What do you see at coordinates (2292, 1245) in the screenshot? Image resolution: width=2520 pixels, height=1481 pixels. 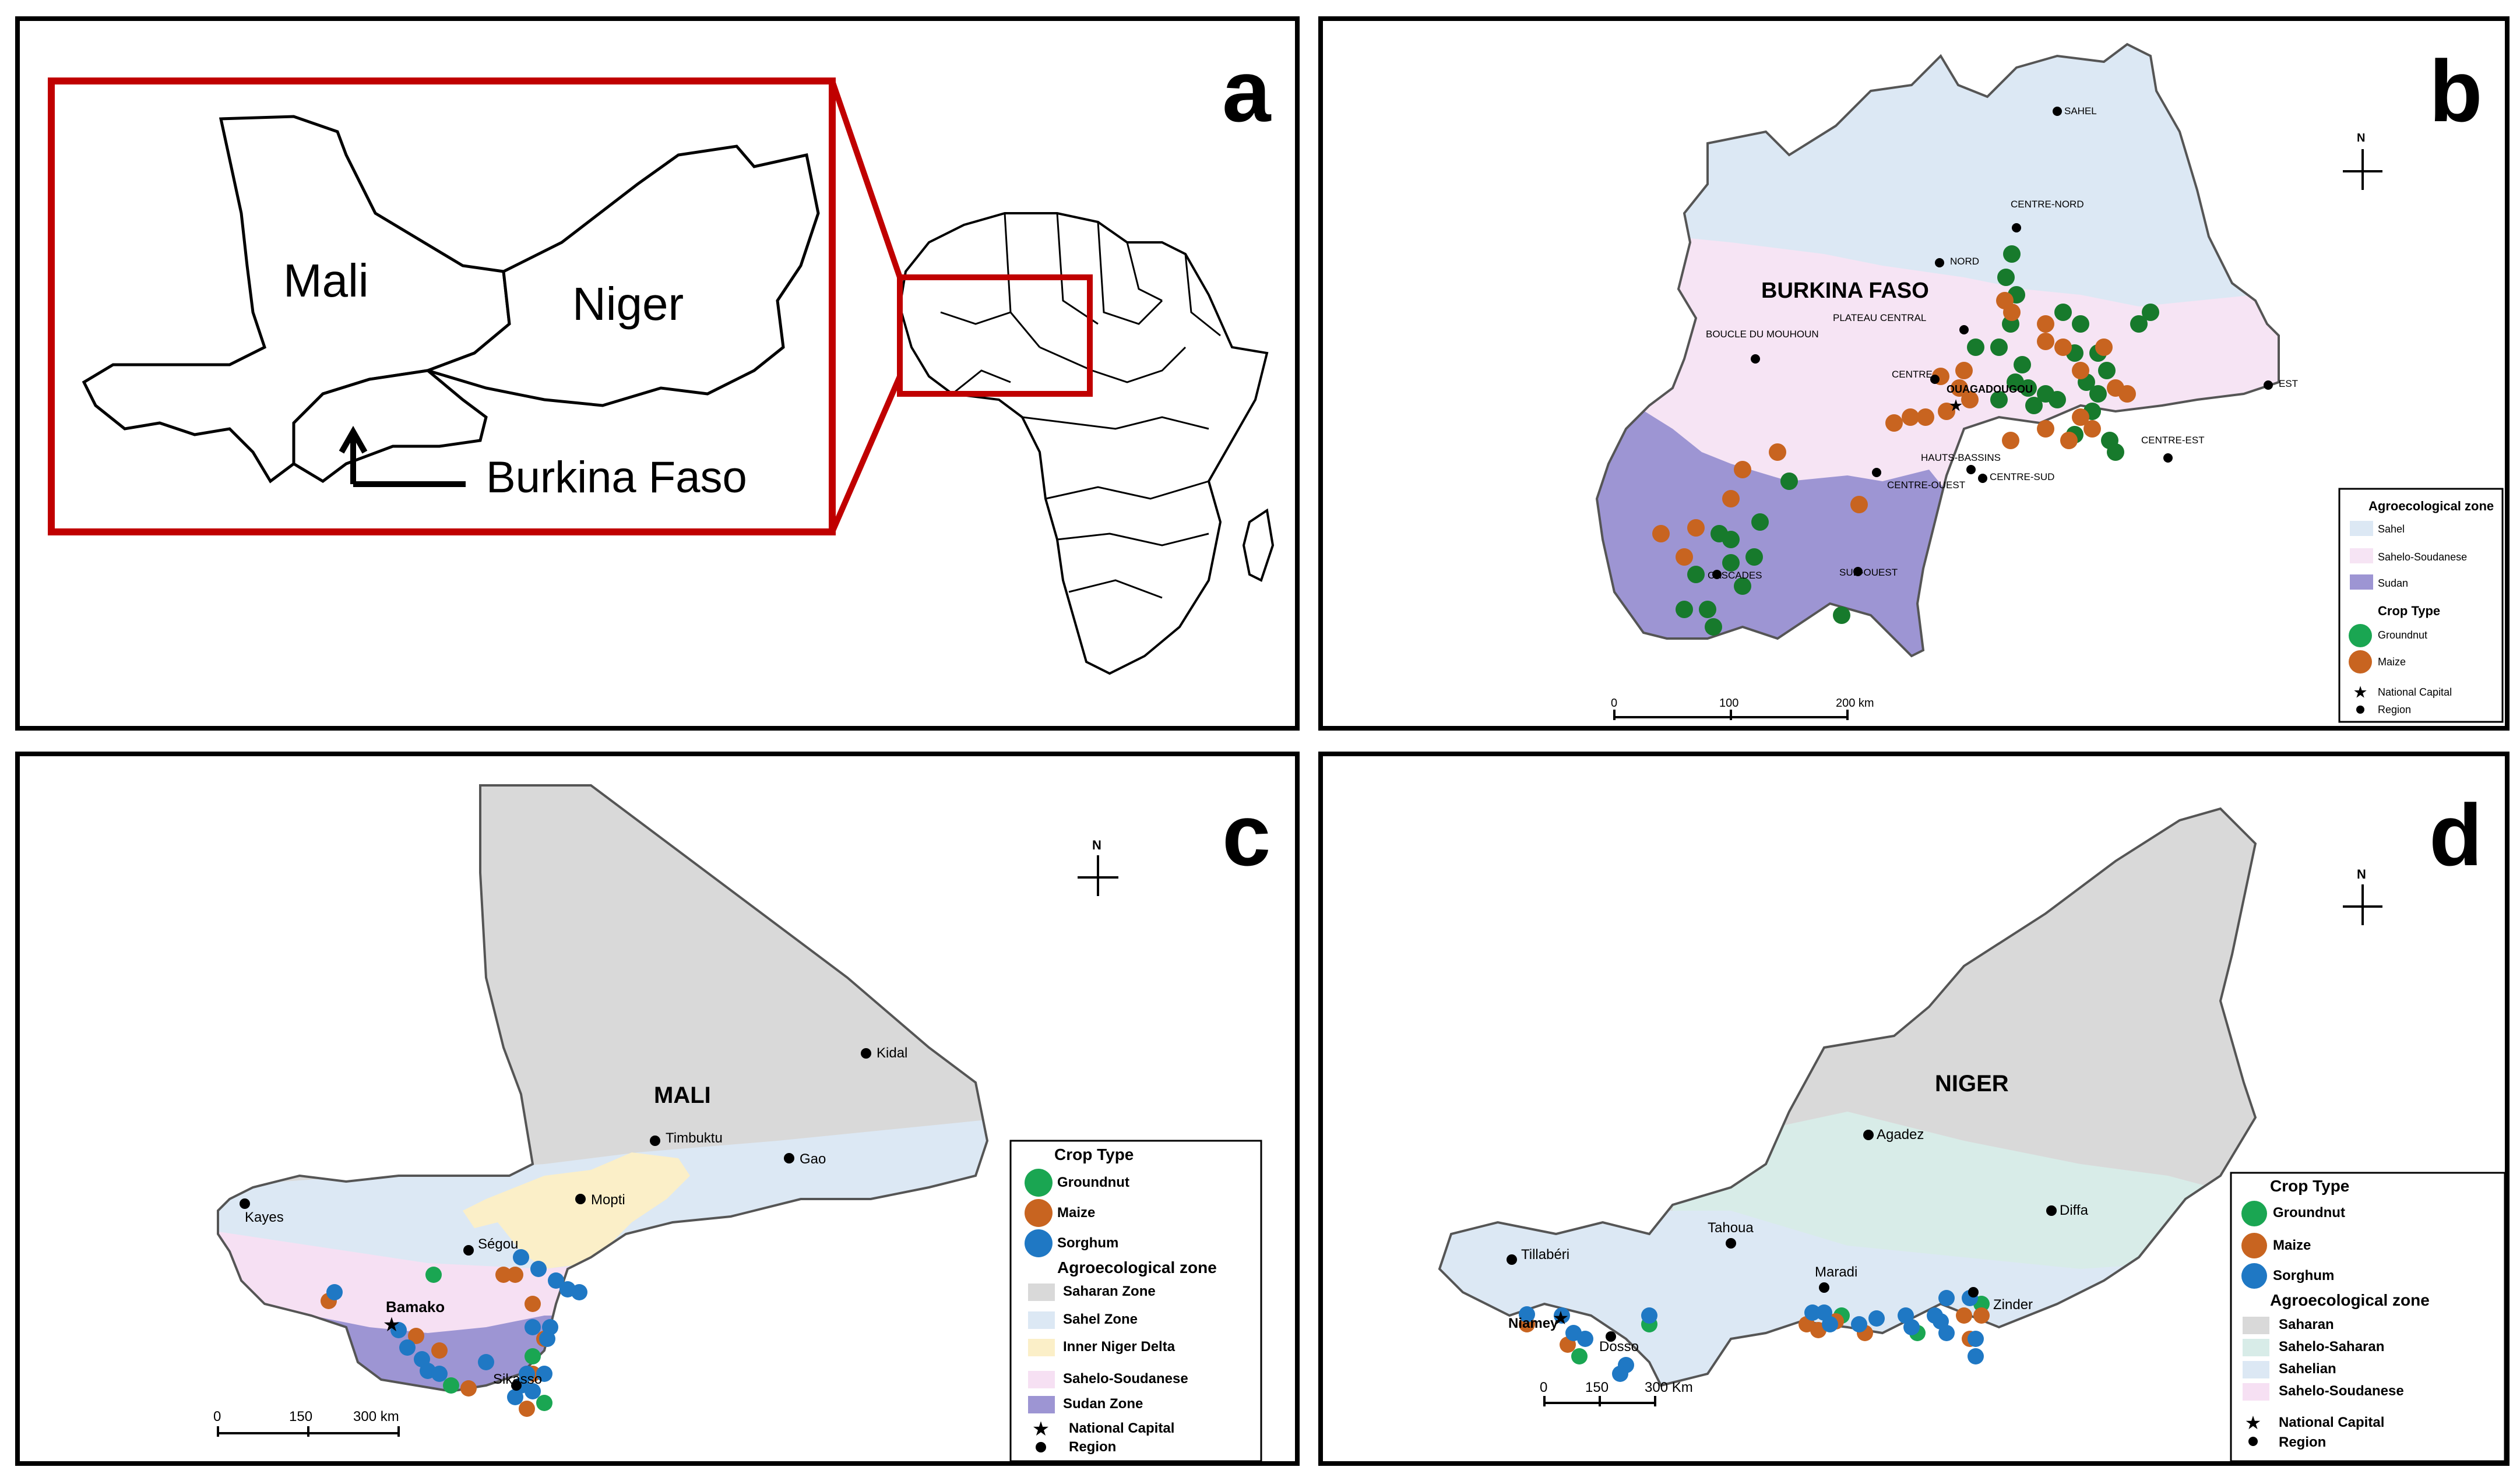 I see `legend-crop-1-d: Maize` at bounding box center [2292, 1245].